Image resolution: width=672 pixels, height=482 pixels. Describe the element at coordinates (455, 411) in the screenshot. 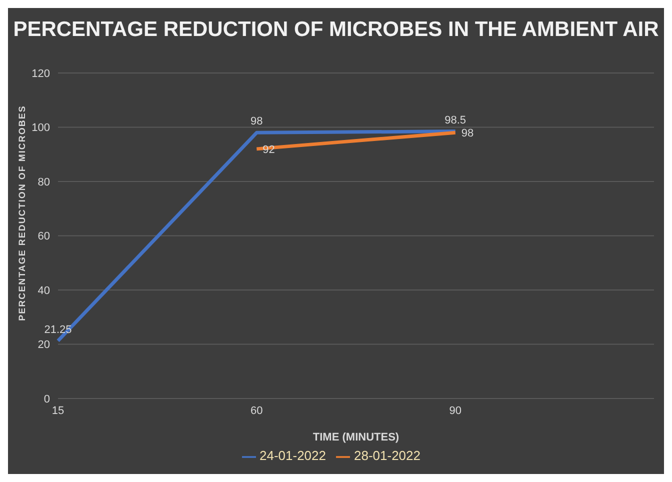

I see `x-tick-label: 90` at that location.